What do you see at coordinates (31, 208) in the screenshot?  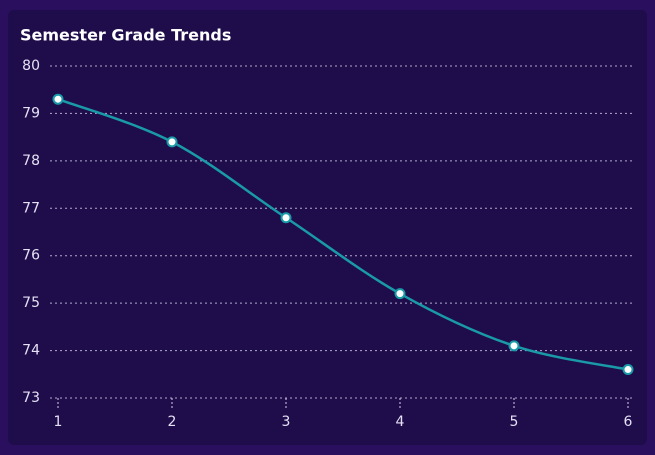 I see `y-tick-label: 77` at bounding box center [31, 208].